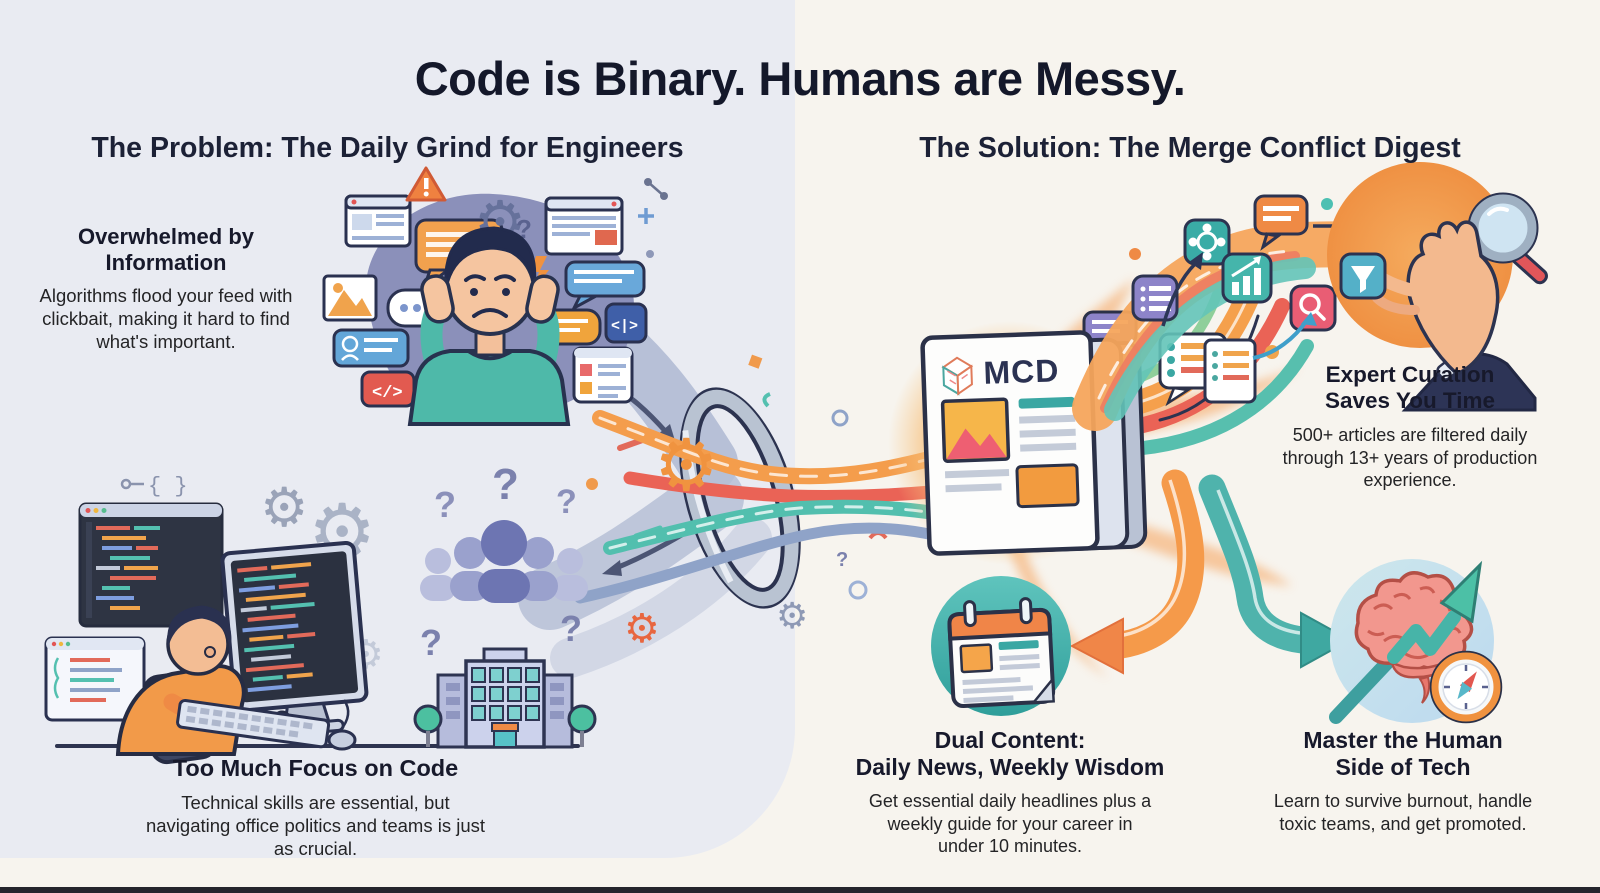  What do you see at coordinates (350, 298) in the screenshot?
I see `image-icon` at bounding box center [350, 298].